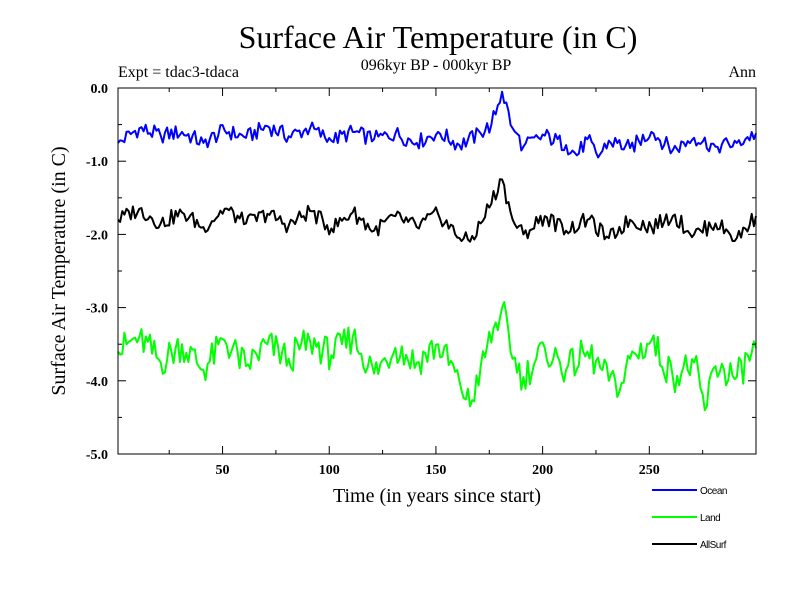 The width and height of the screenshot is (800, 600). What do you see at coordinates (97, 309) in the screenshot?
I see `y-tick-label: -3.0` at bounding box center [97, 309].